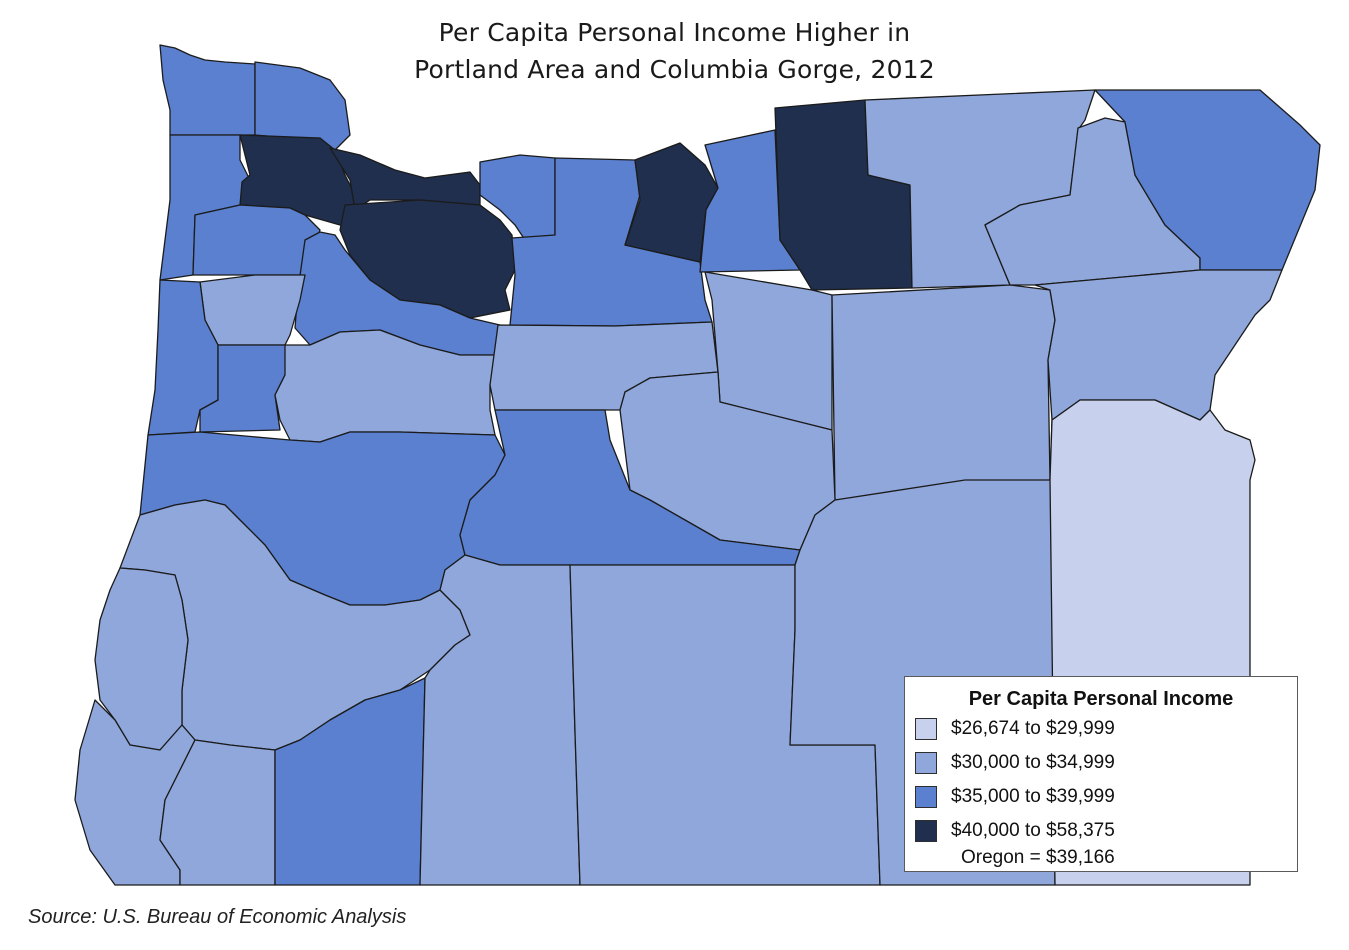 This screenshot has height=950, width=1349. I want to click on county-yamhill, so click(256, 240).